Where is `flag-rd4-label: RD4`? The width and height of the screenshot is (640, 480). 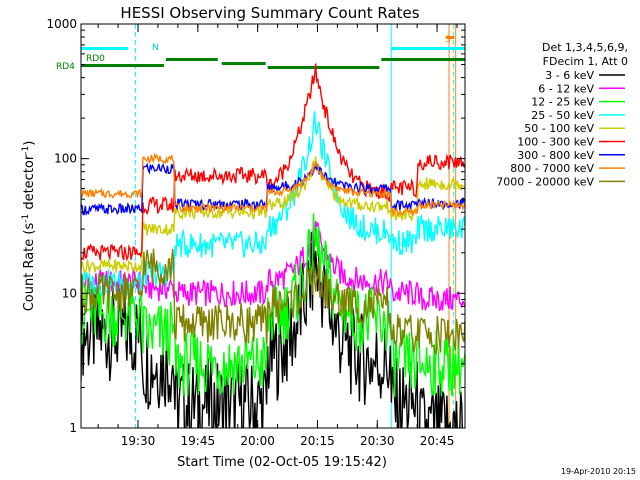
flag-rd4-label: RD4 is located at coordinates (65, 67).